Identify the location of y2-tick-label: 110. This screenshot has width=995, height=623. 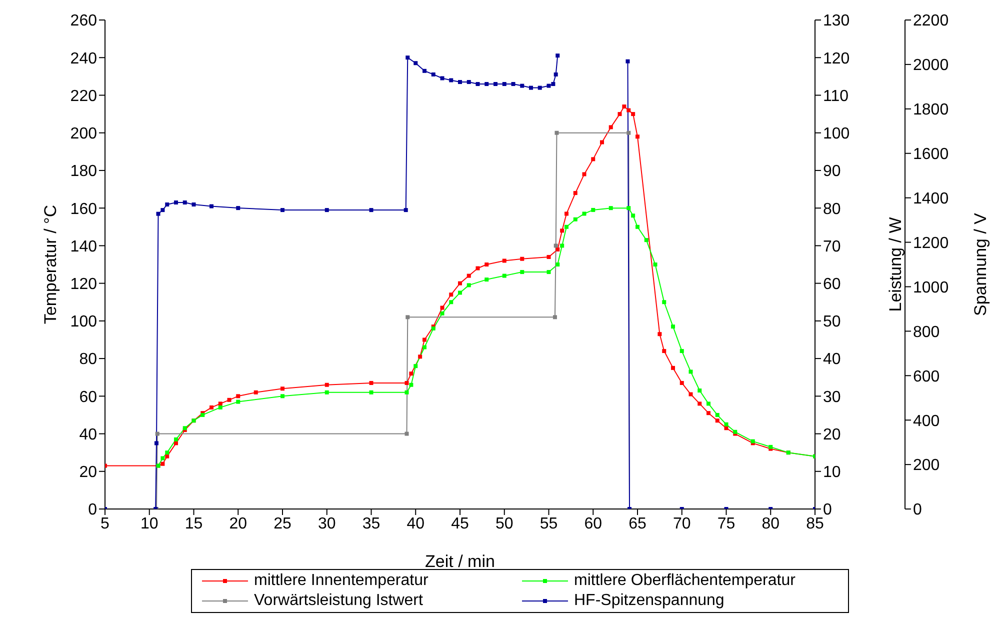
(836, 96).